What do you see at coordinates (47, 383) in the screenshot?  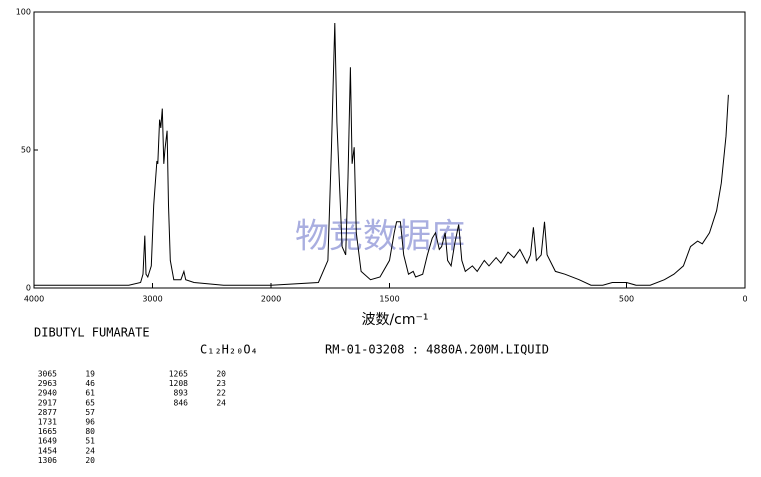 I see `peak-wavenumber: 2963` at bounding box center [47, 383].